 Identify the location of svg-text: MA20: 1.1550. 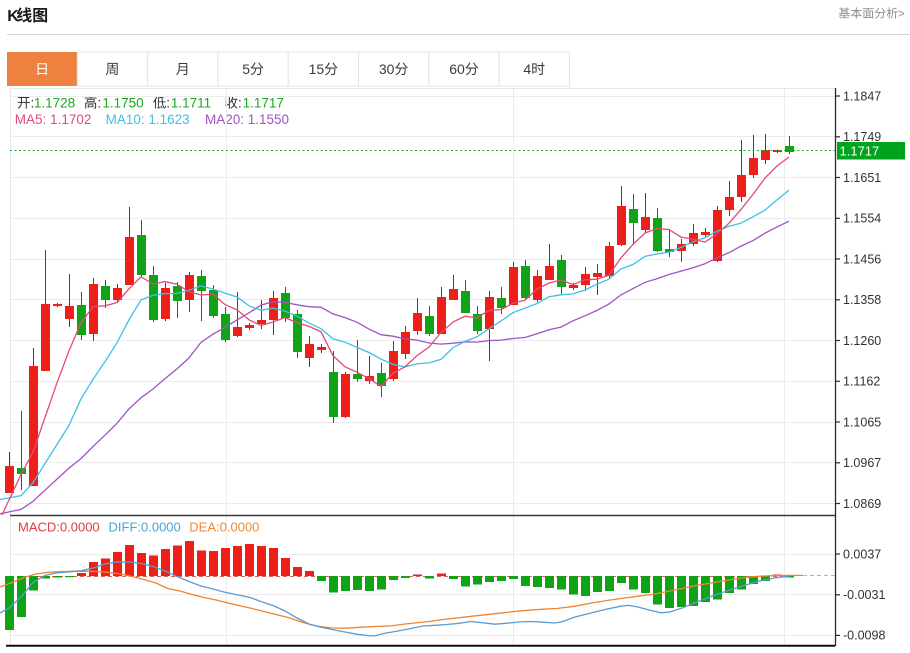
(247, 119).